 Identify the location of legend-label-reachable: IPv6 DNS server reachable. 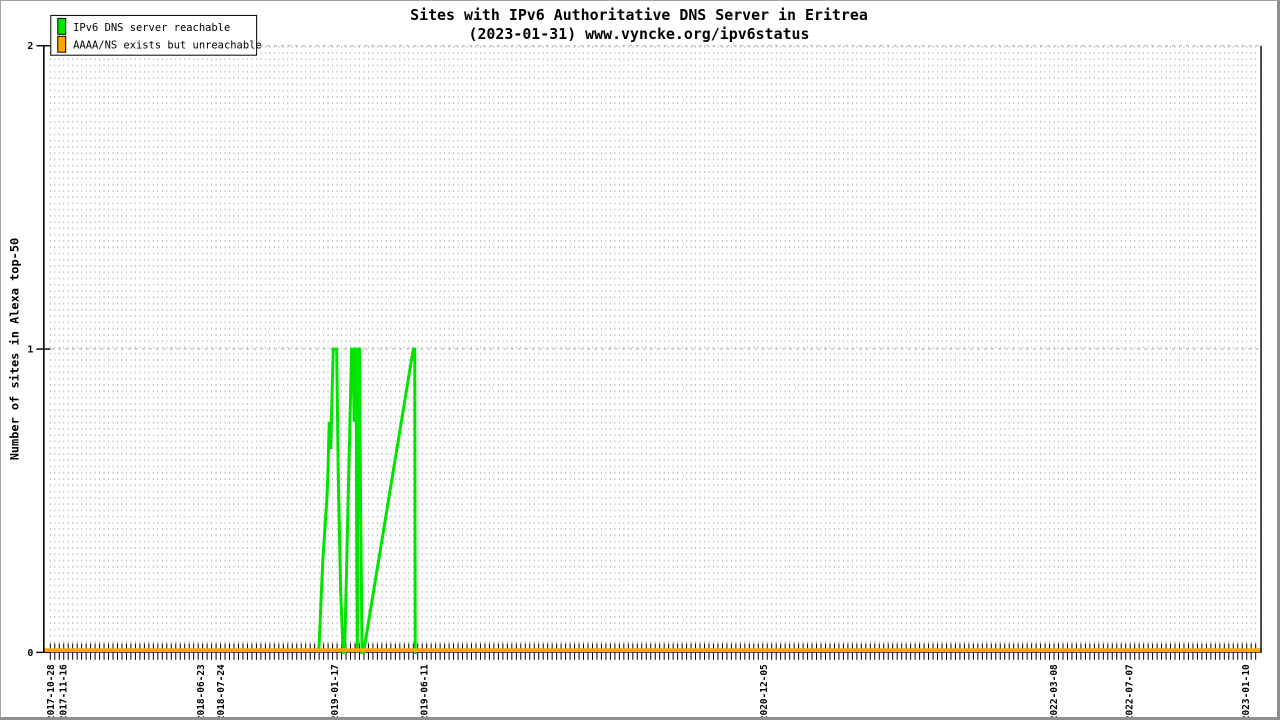
(151, 28).